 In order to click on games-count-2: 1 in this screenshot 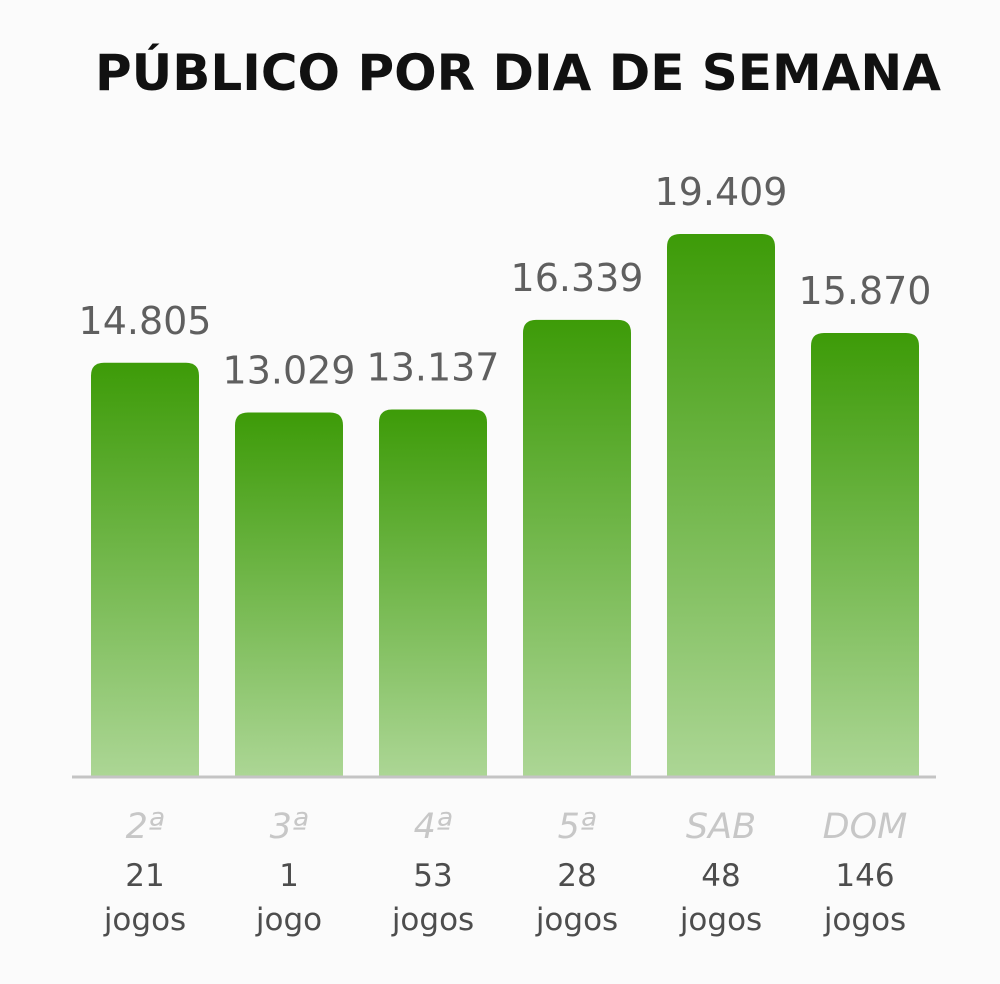, I will do `click(289, 876)`.